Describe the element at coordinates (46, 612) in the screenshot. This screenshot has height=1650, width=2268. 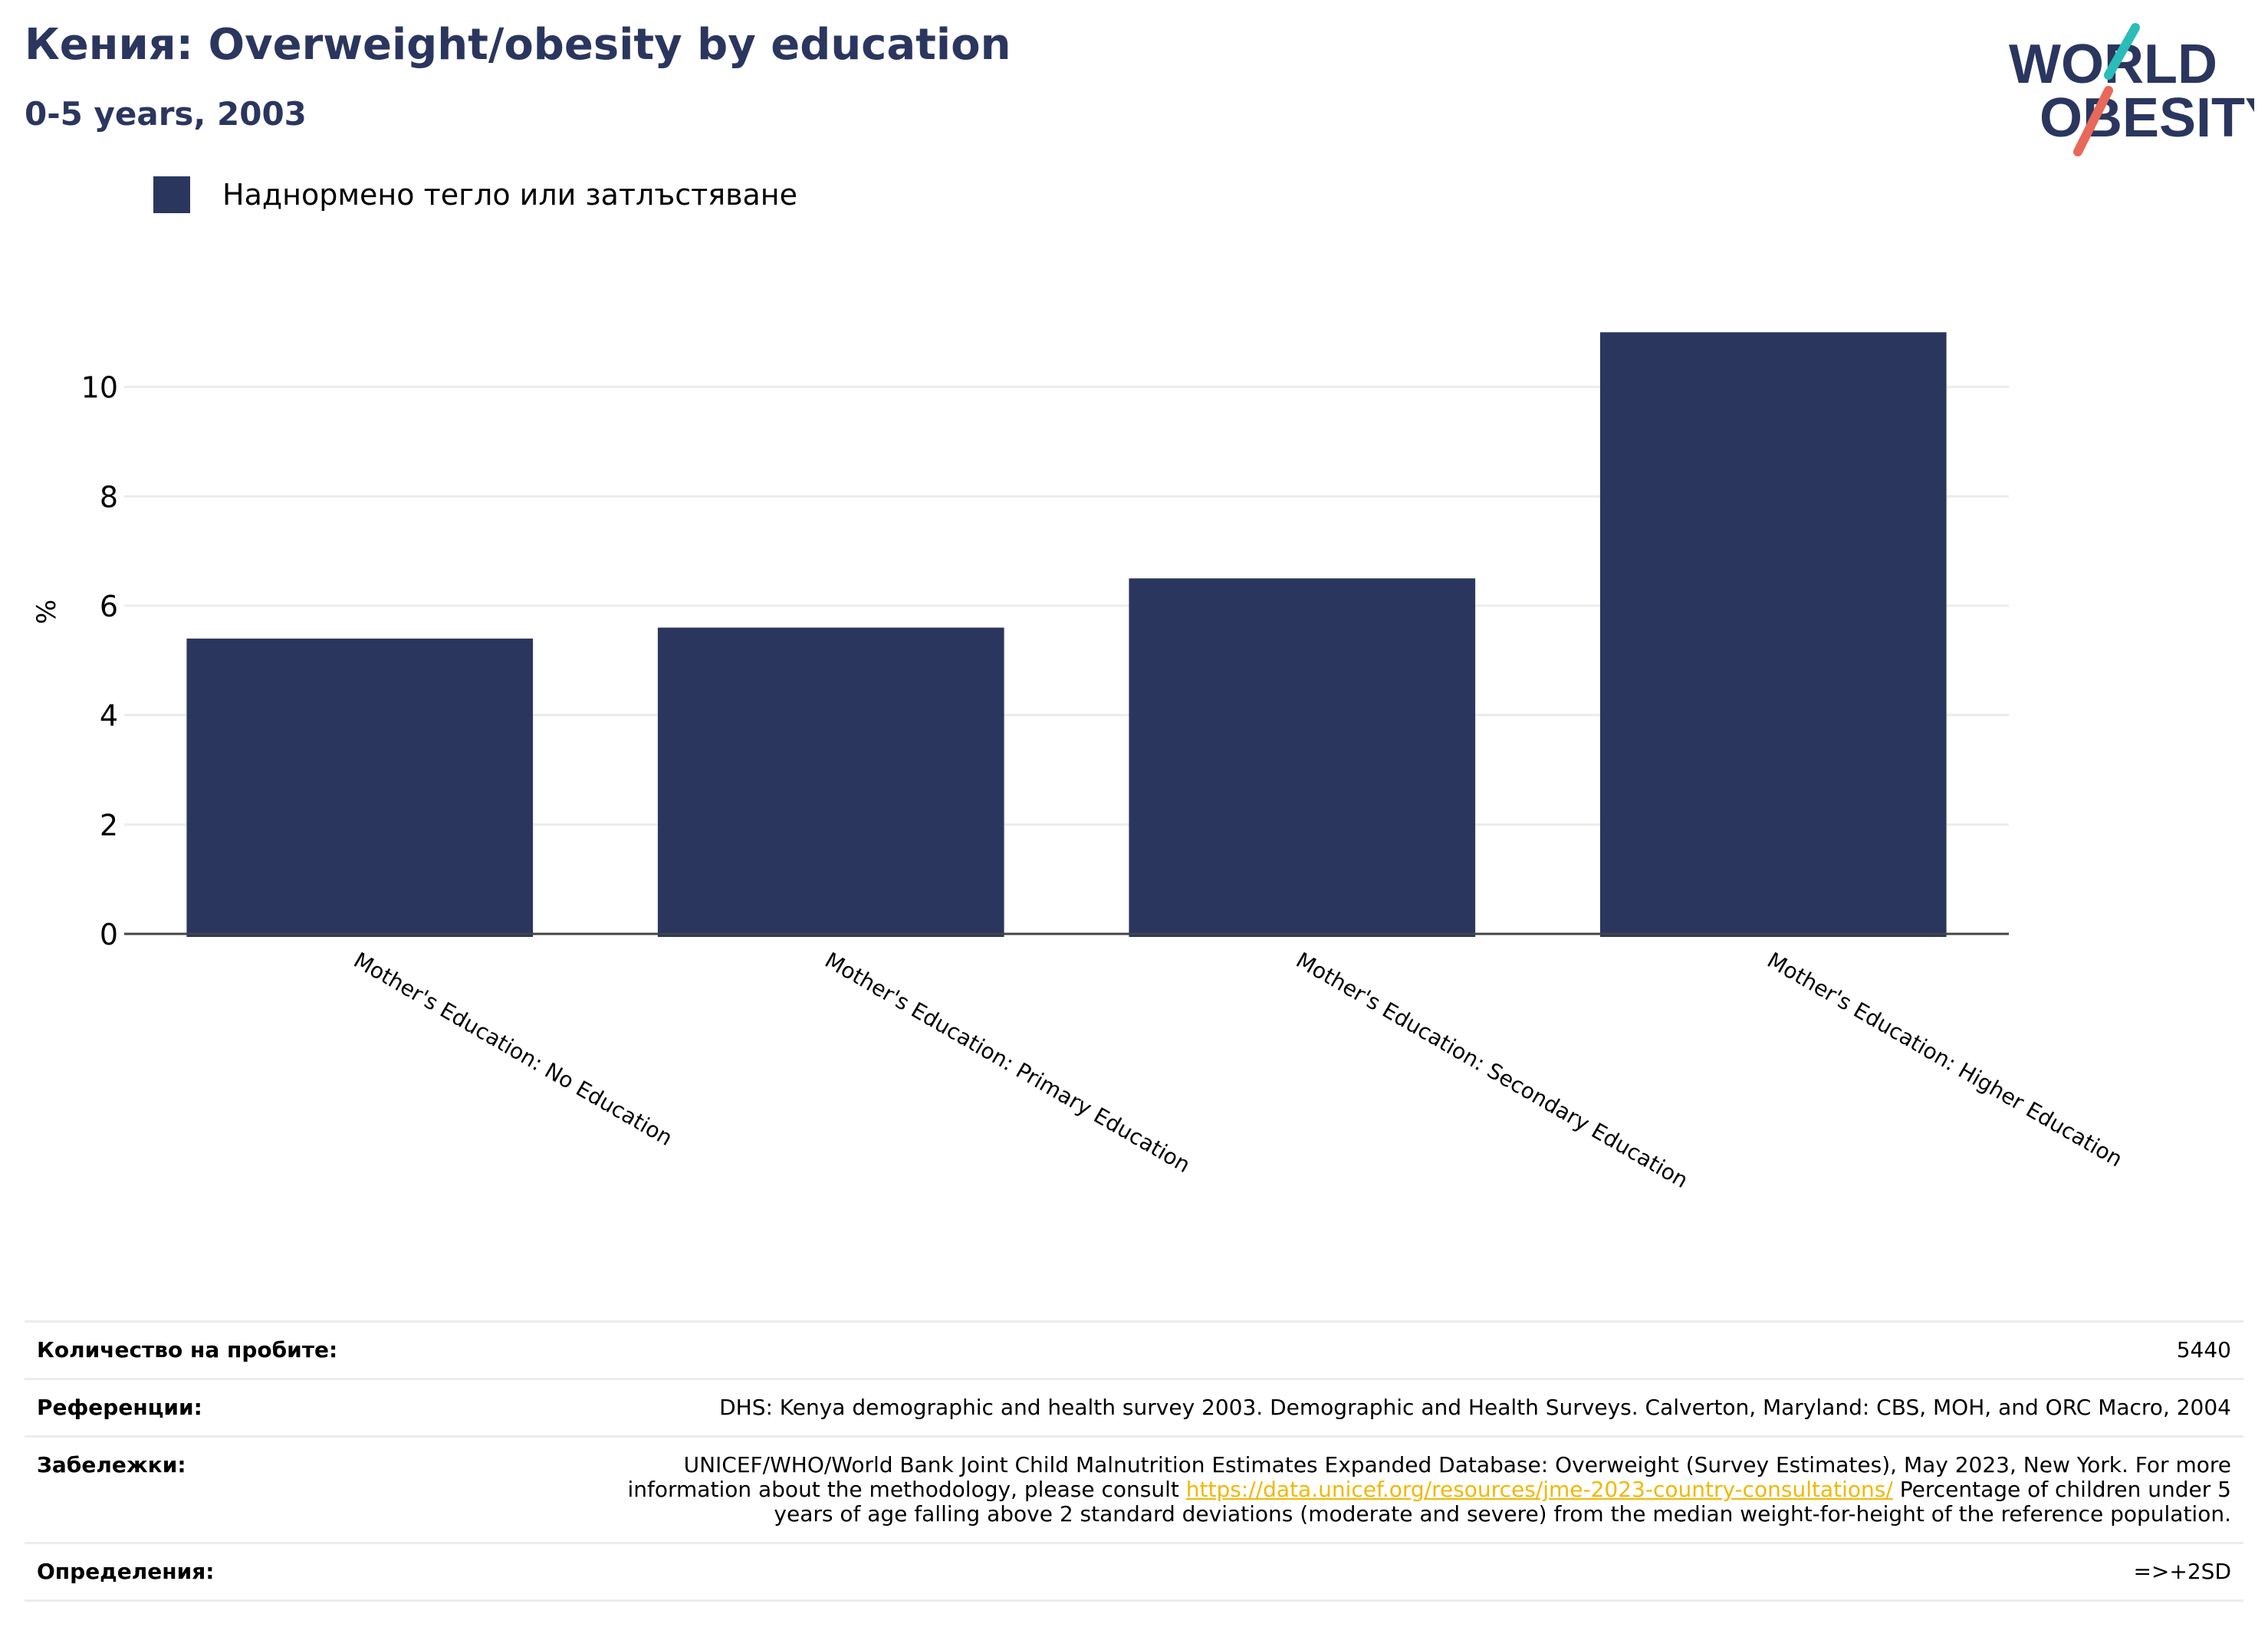
I see `y-axis-label: %` at that location.